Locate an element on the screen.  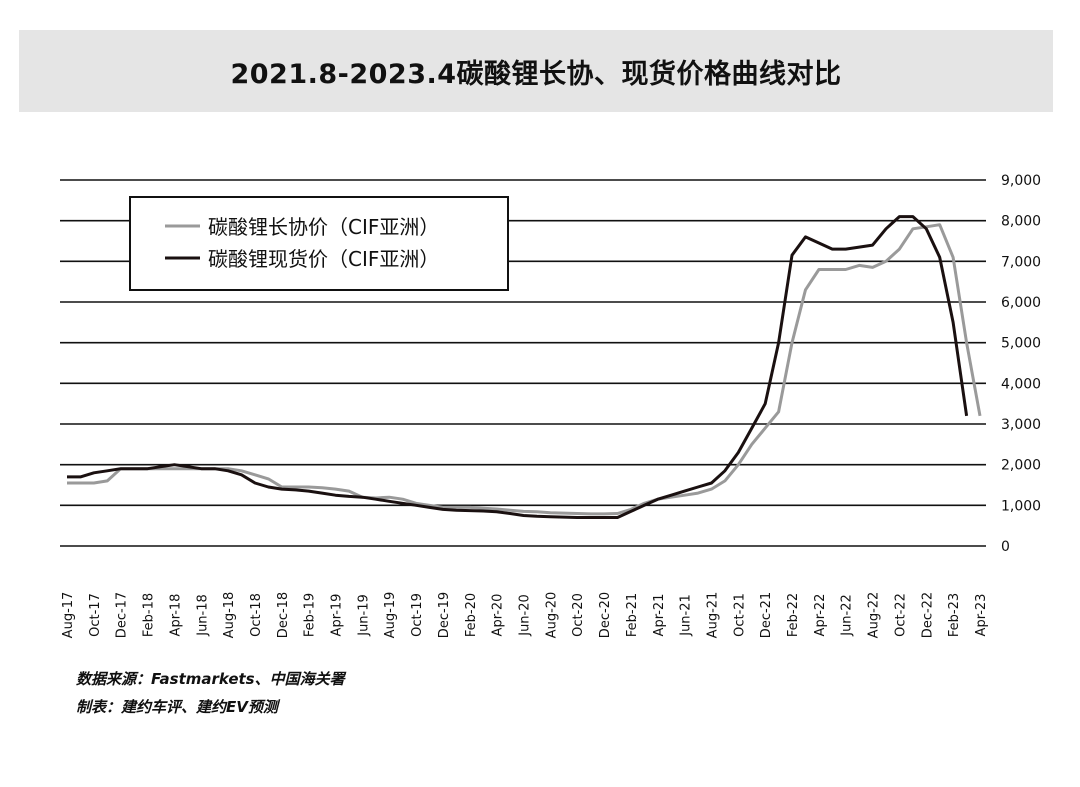
x-tick-label: Jun-21 is located at coordinates (686, 615).